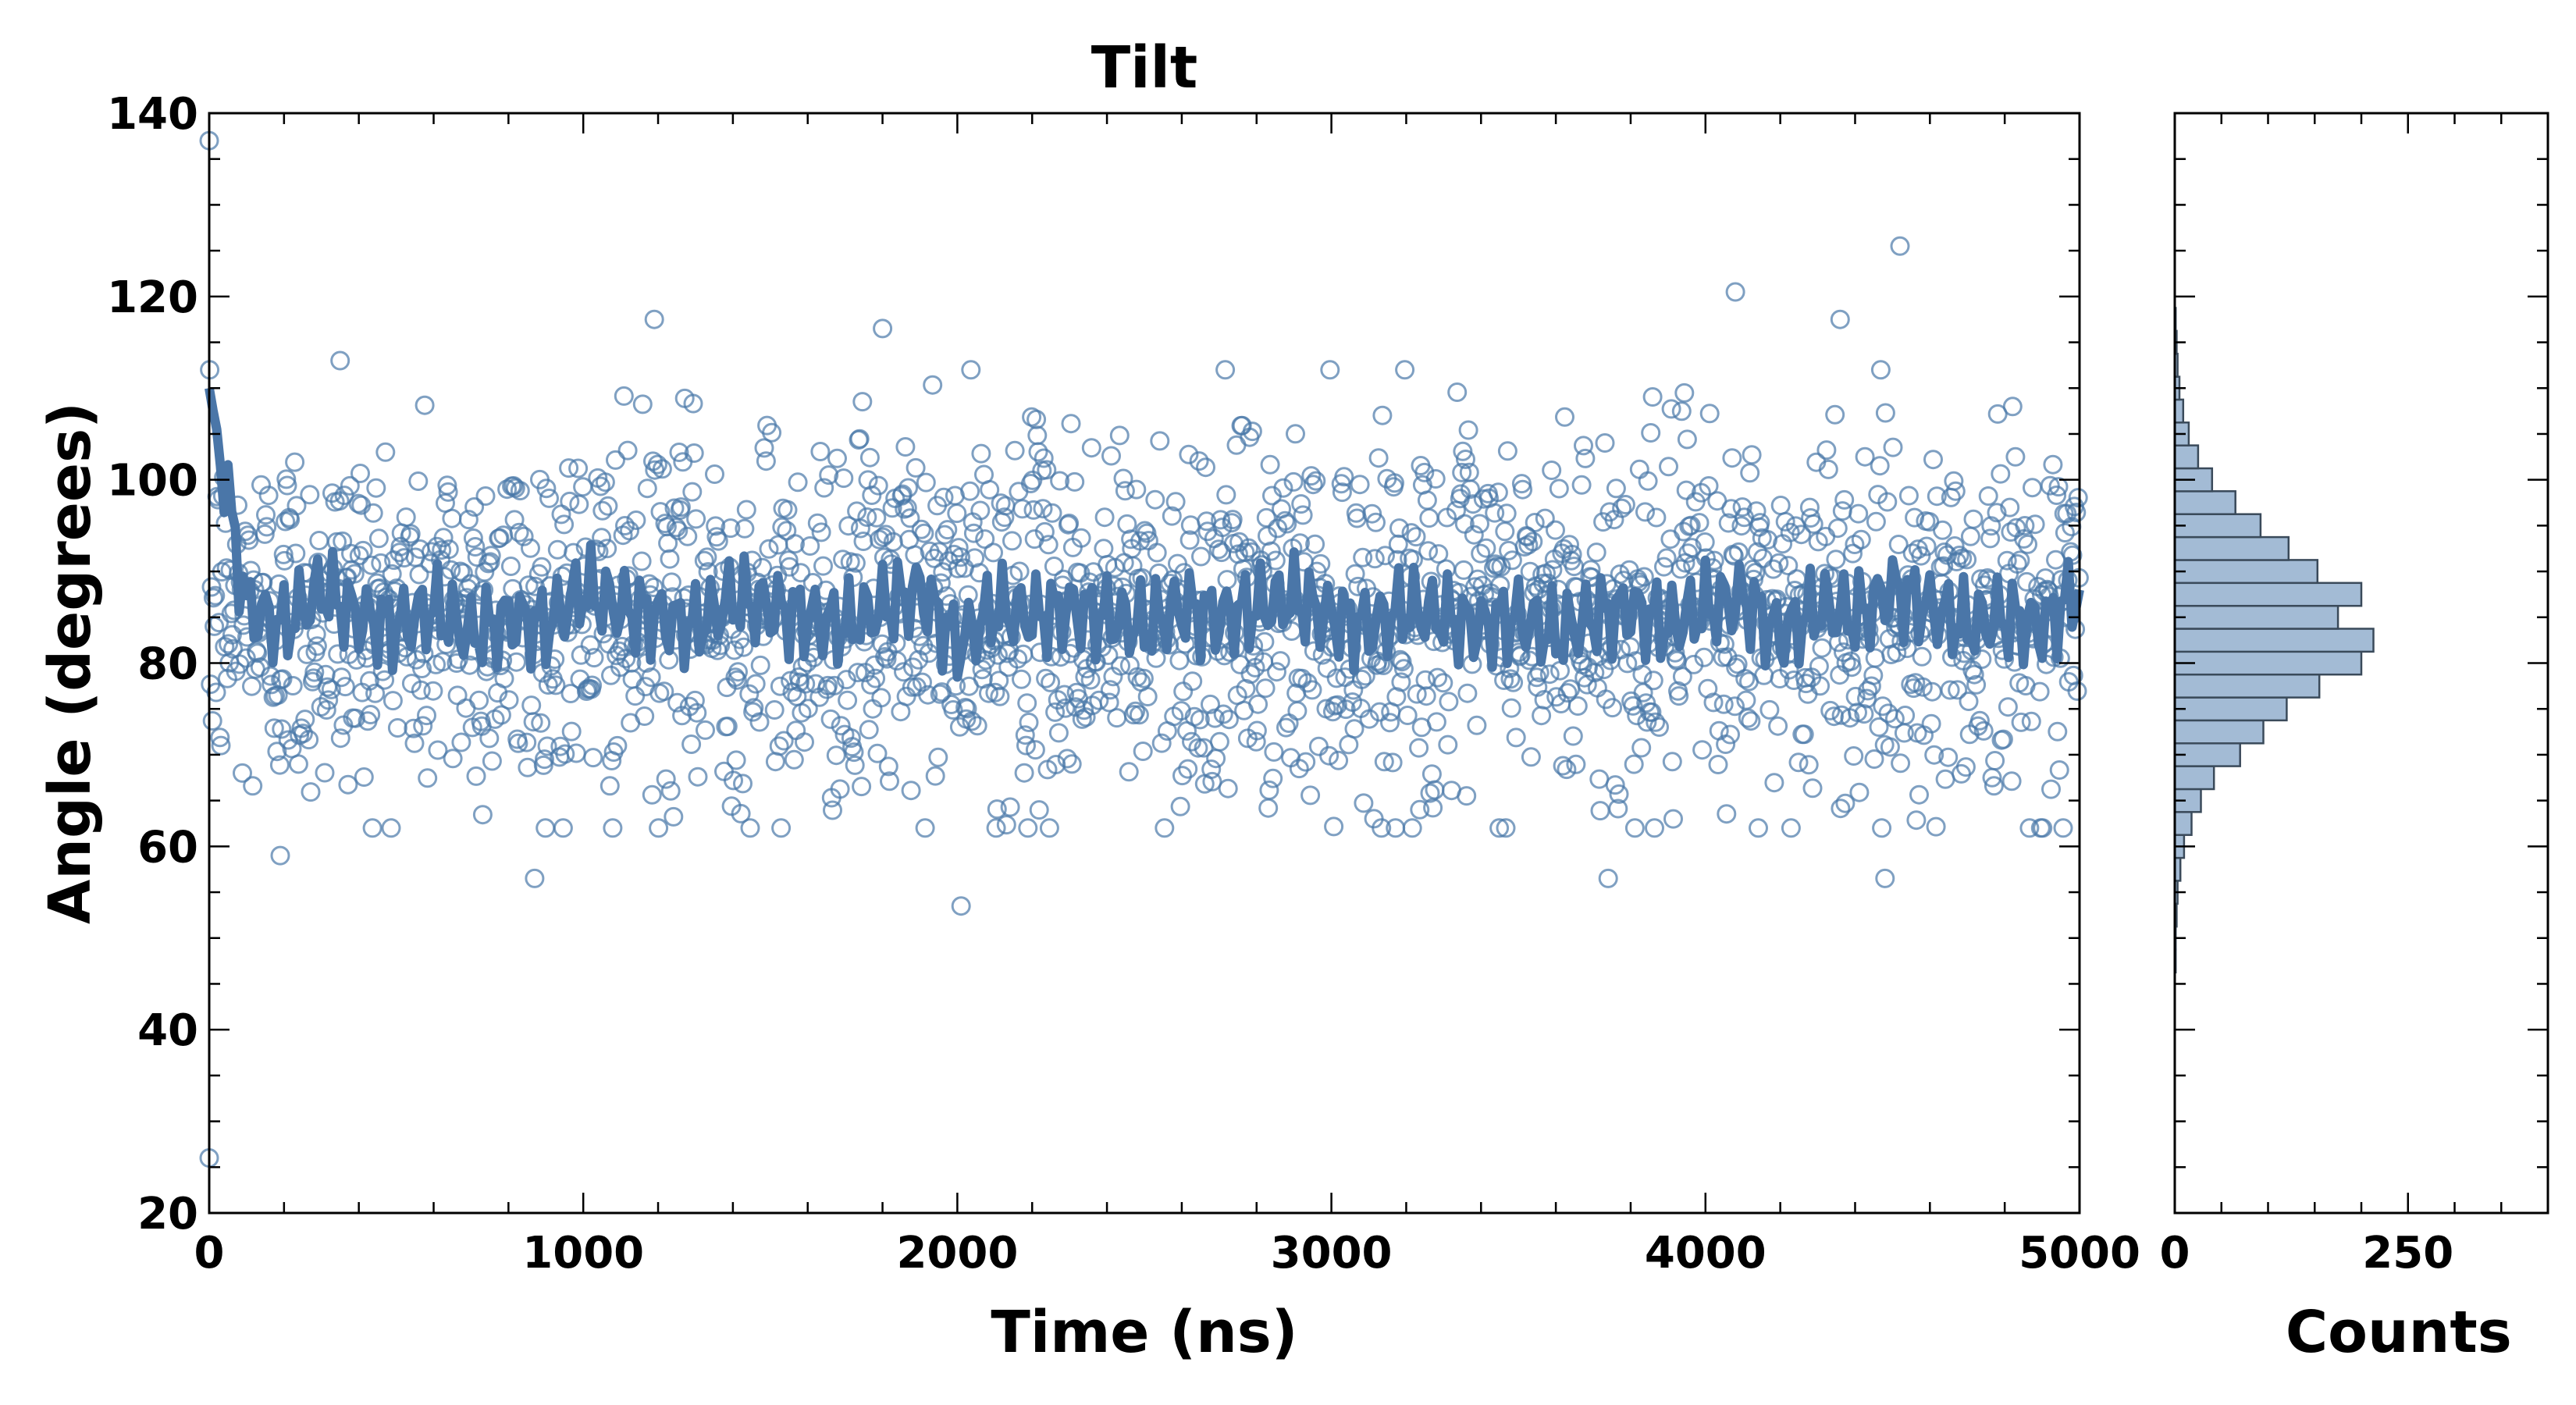 The height and width of the screenshot is (1405, 2576). I want to click on y-axis-label: Angle (degrees), so click(70, 663).